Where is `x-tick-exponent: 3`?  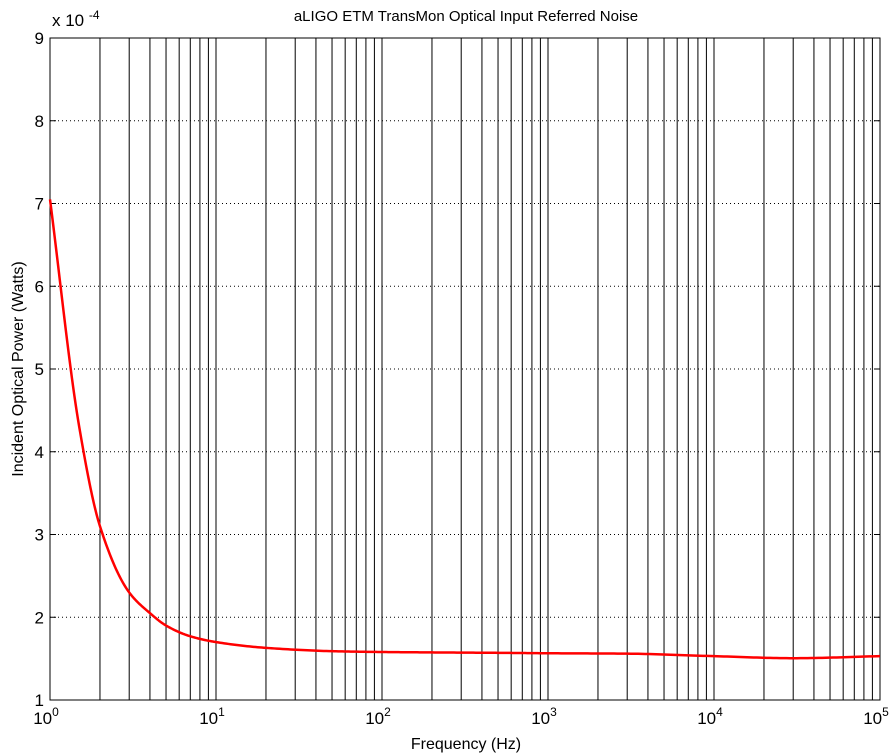
x-tick-exponent: 3 is located at coordinates (553, 712).